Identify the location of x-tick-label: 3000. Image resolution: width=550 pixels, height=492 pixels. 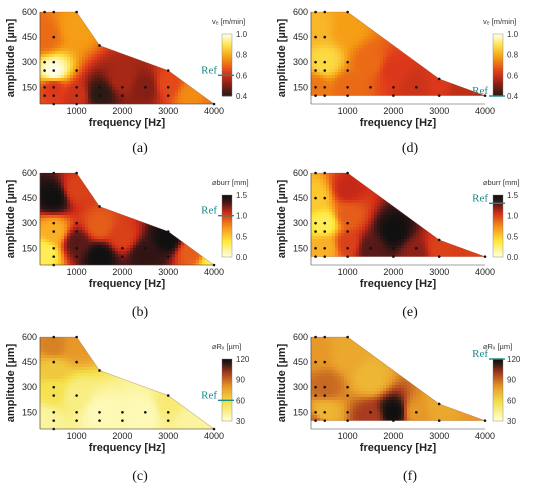
(168, 272).